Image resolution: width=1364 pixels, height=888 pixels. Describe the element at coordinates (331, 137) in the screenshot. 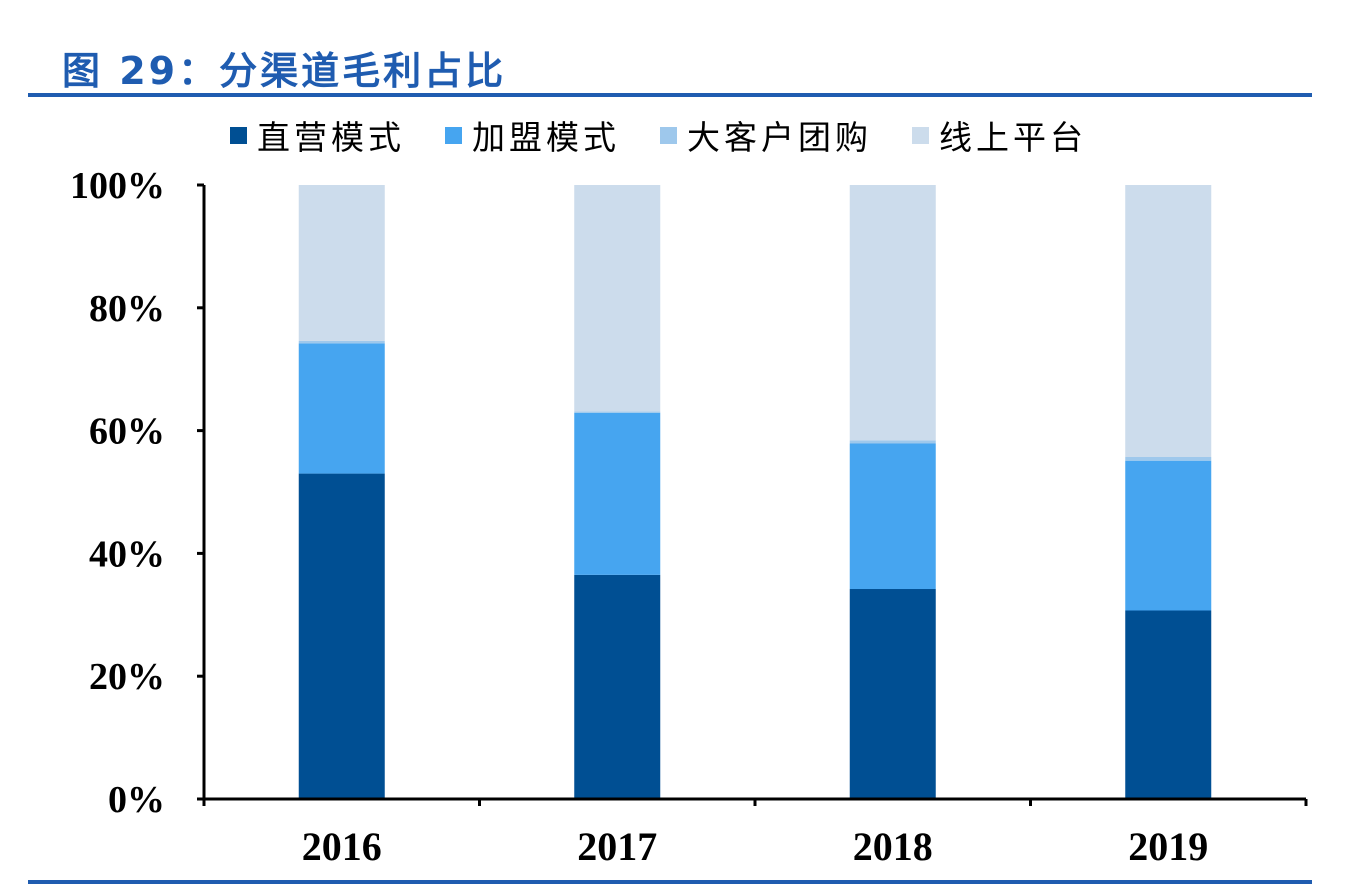

I see `legend-label-direct: 直营模式` at that location.